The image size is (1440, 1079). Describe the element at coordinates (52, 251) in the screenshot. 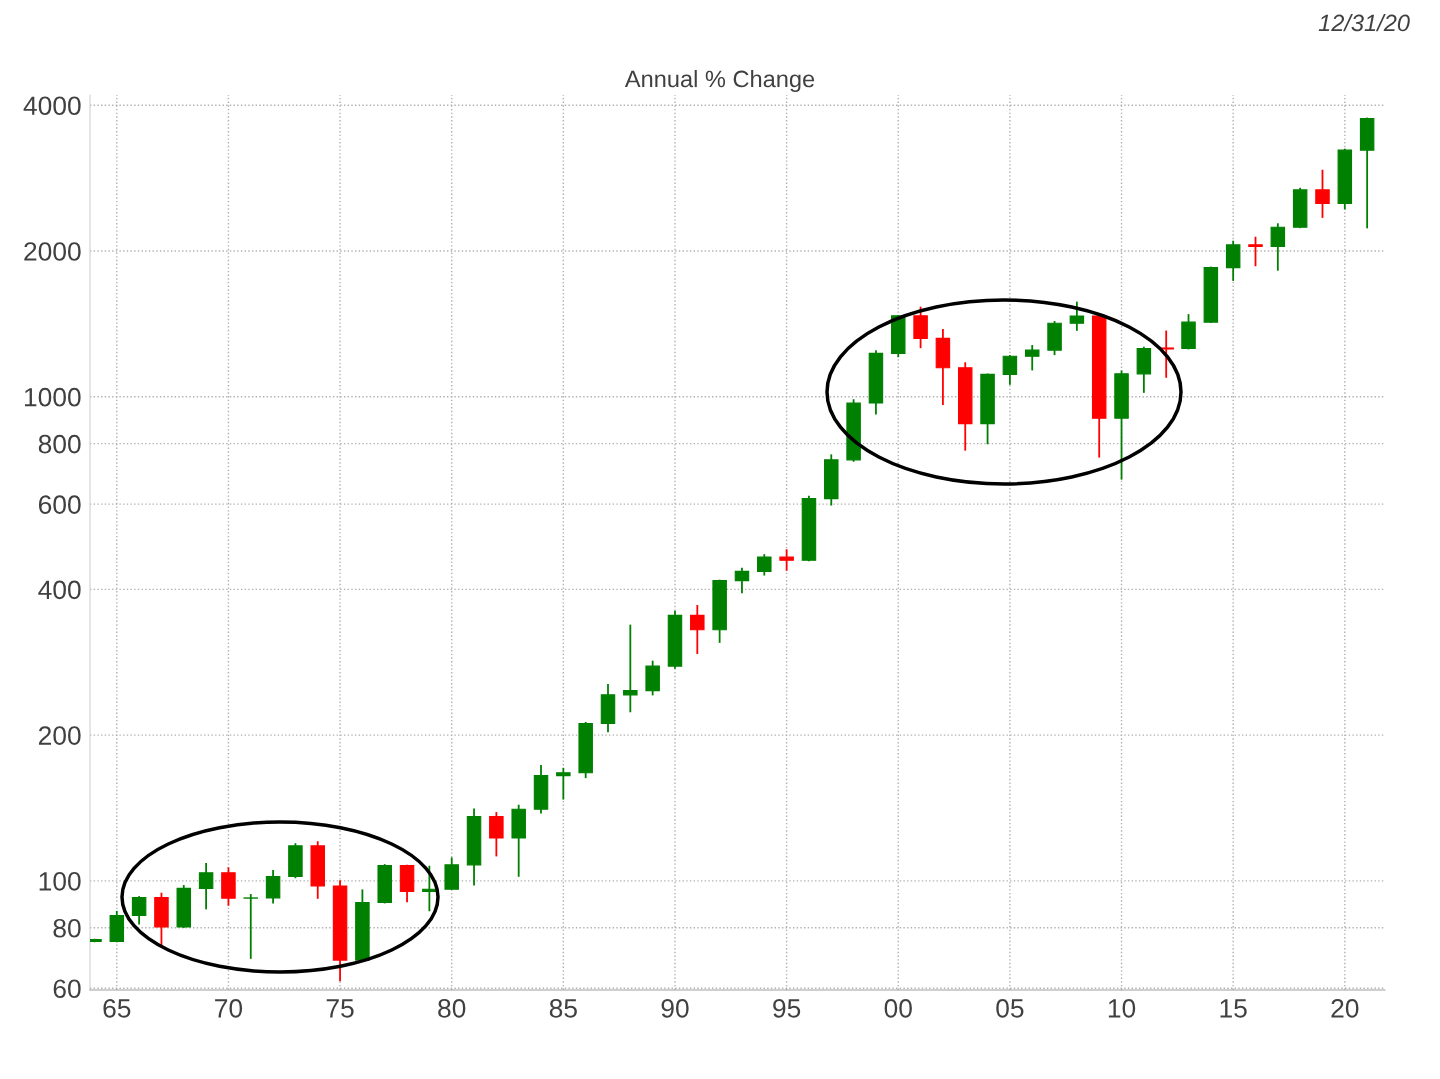

I see `y-tick-label: 2000` at that location.